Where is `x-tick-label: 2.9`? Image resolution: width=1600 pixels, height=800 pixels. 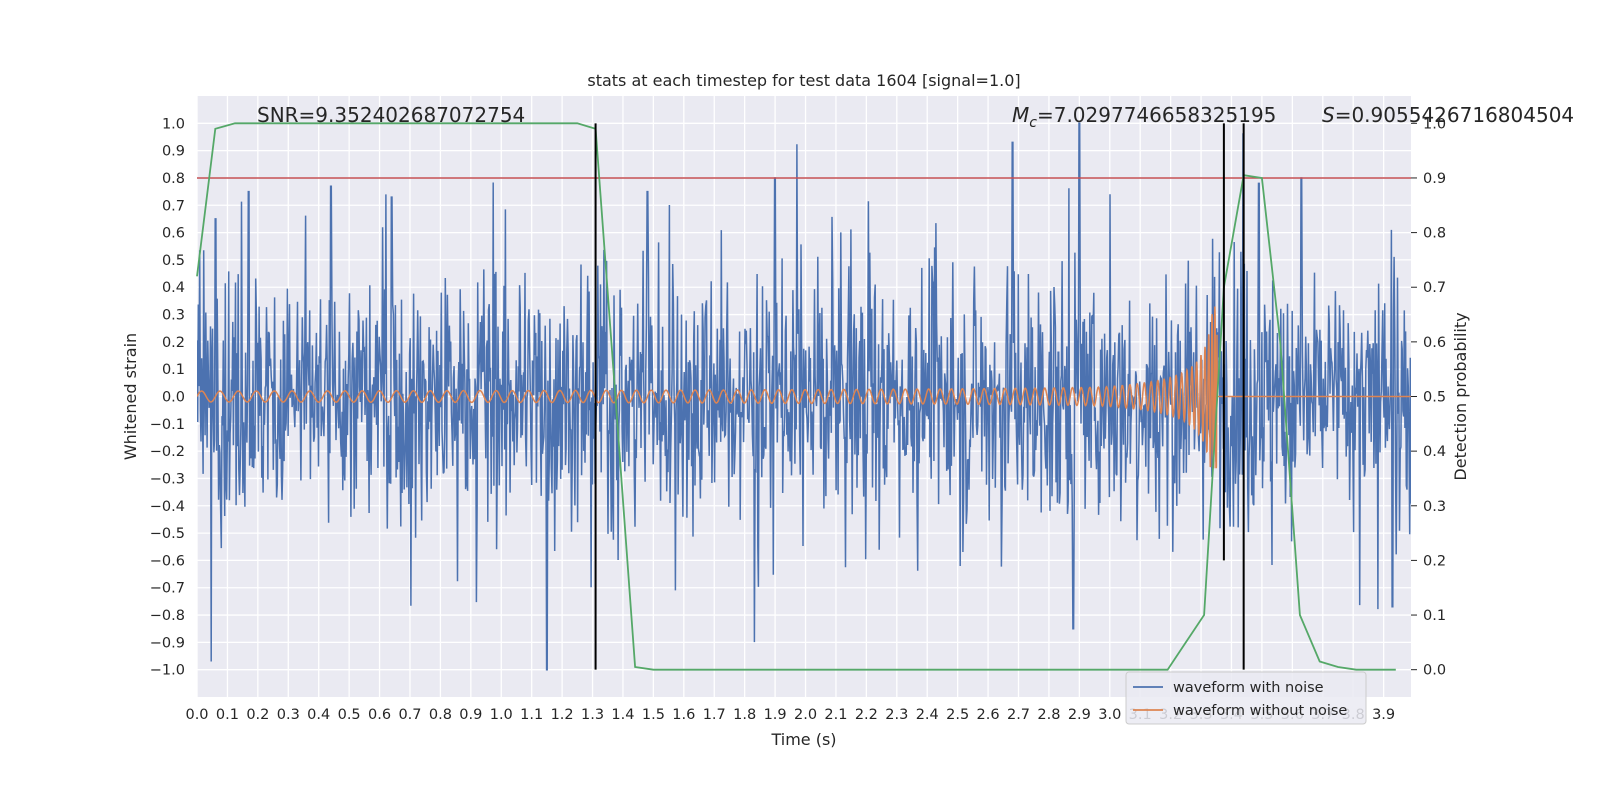
x-tick-label: 2.9 is located at coordinates (1079, 715).